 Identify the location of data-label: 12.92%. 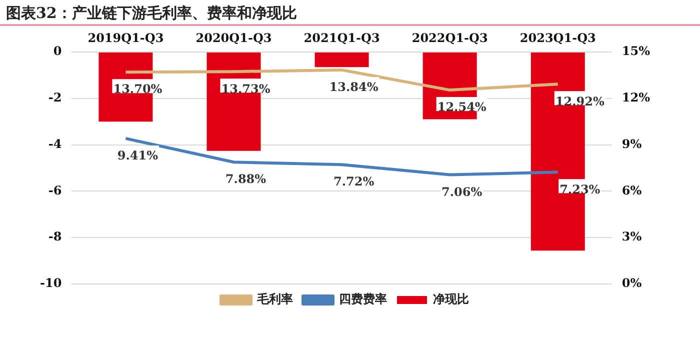
(580, 101).